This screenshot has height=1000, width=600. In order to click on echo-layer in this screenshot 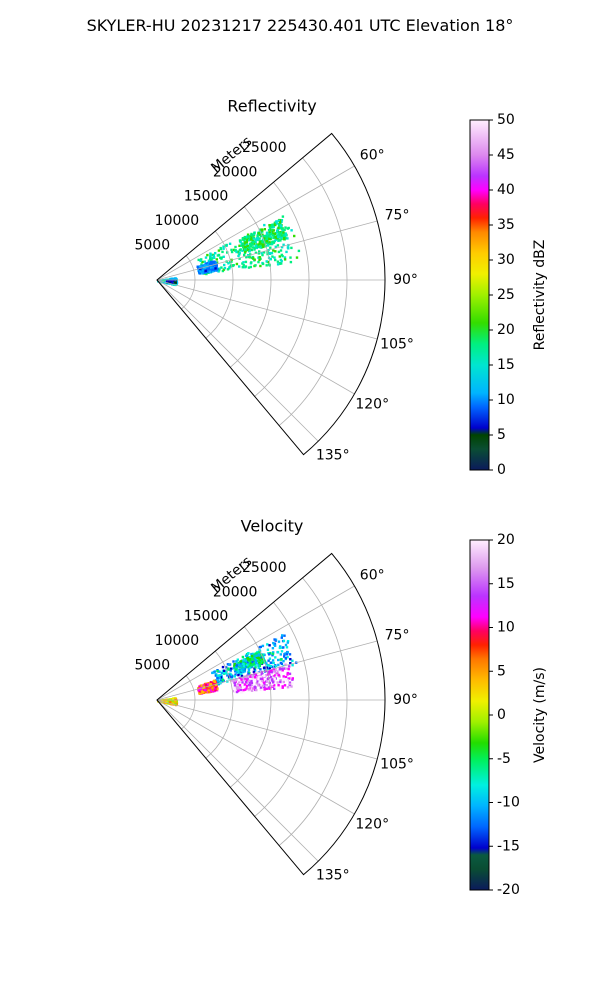, I will do `click(229, 251)`.